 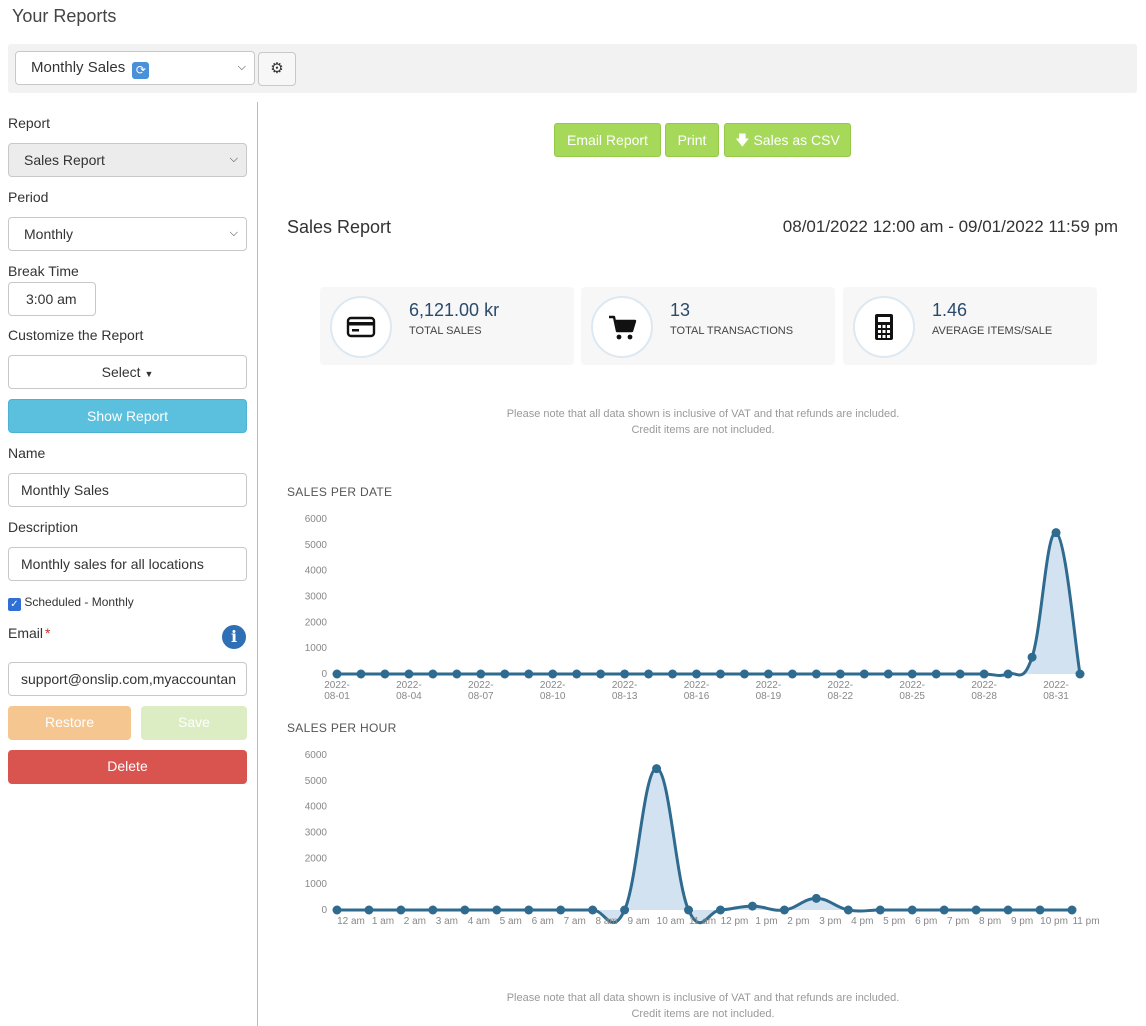 What do you see at coordinates (830, 921) in the screenshot?
I see `x-tick-label: 3 pm` at bounding box center [830, 921].